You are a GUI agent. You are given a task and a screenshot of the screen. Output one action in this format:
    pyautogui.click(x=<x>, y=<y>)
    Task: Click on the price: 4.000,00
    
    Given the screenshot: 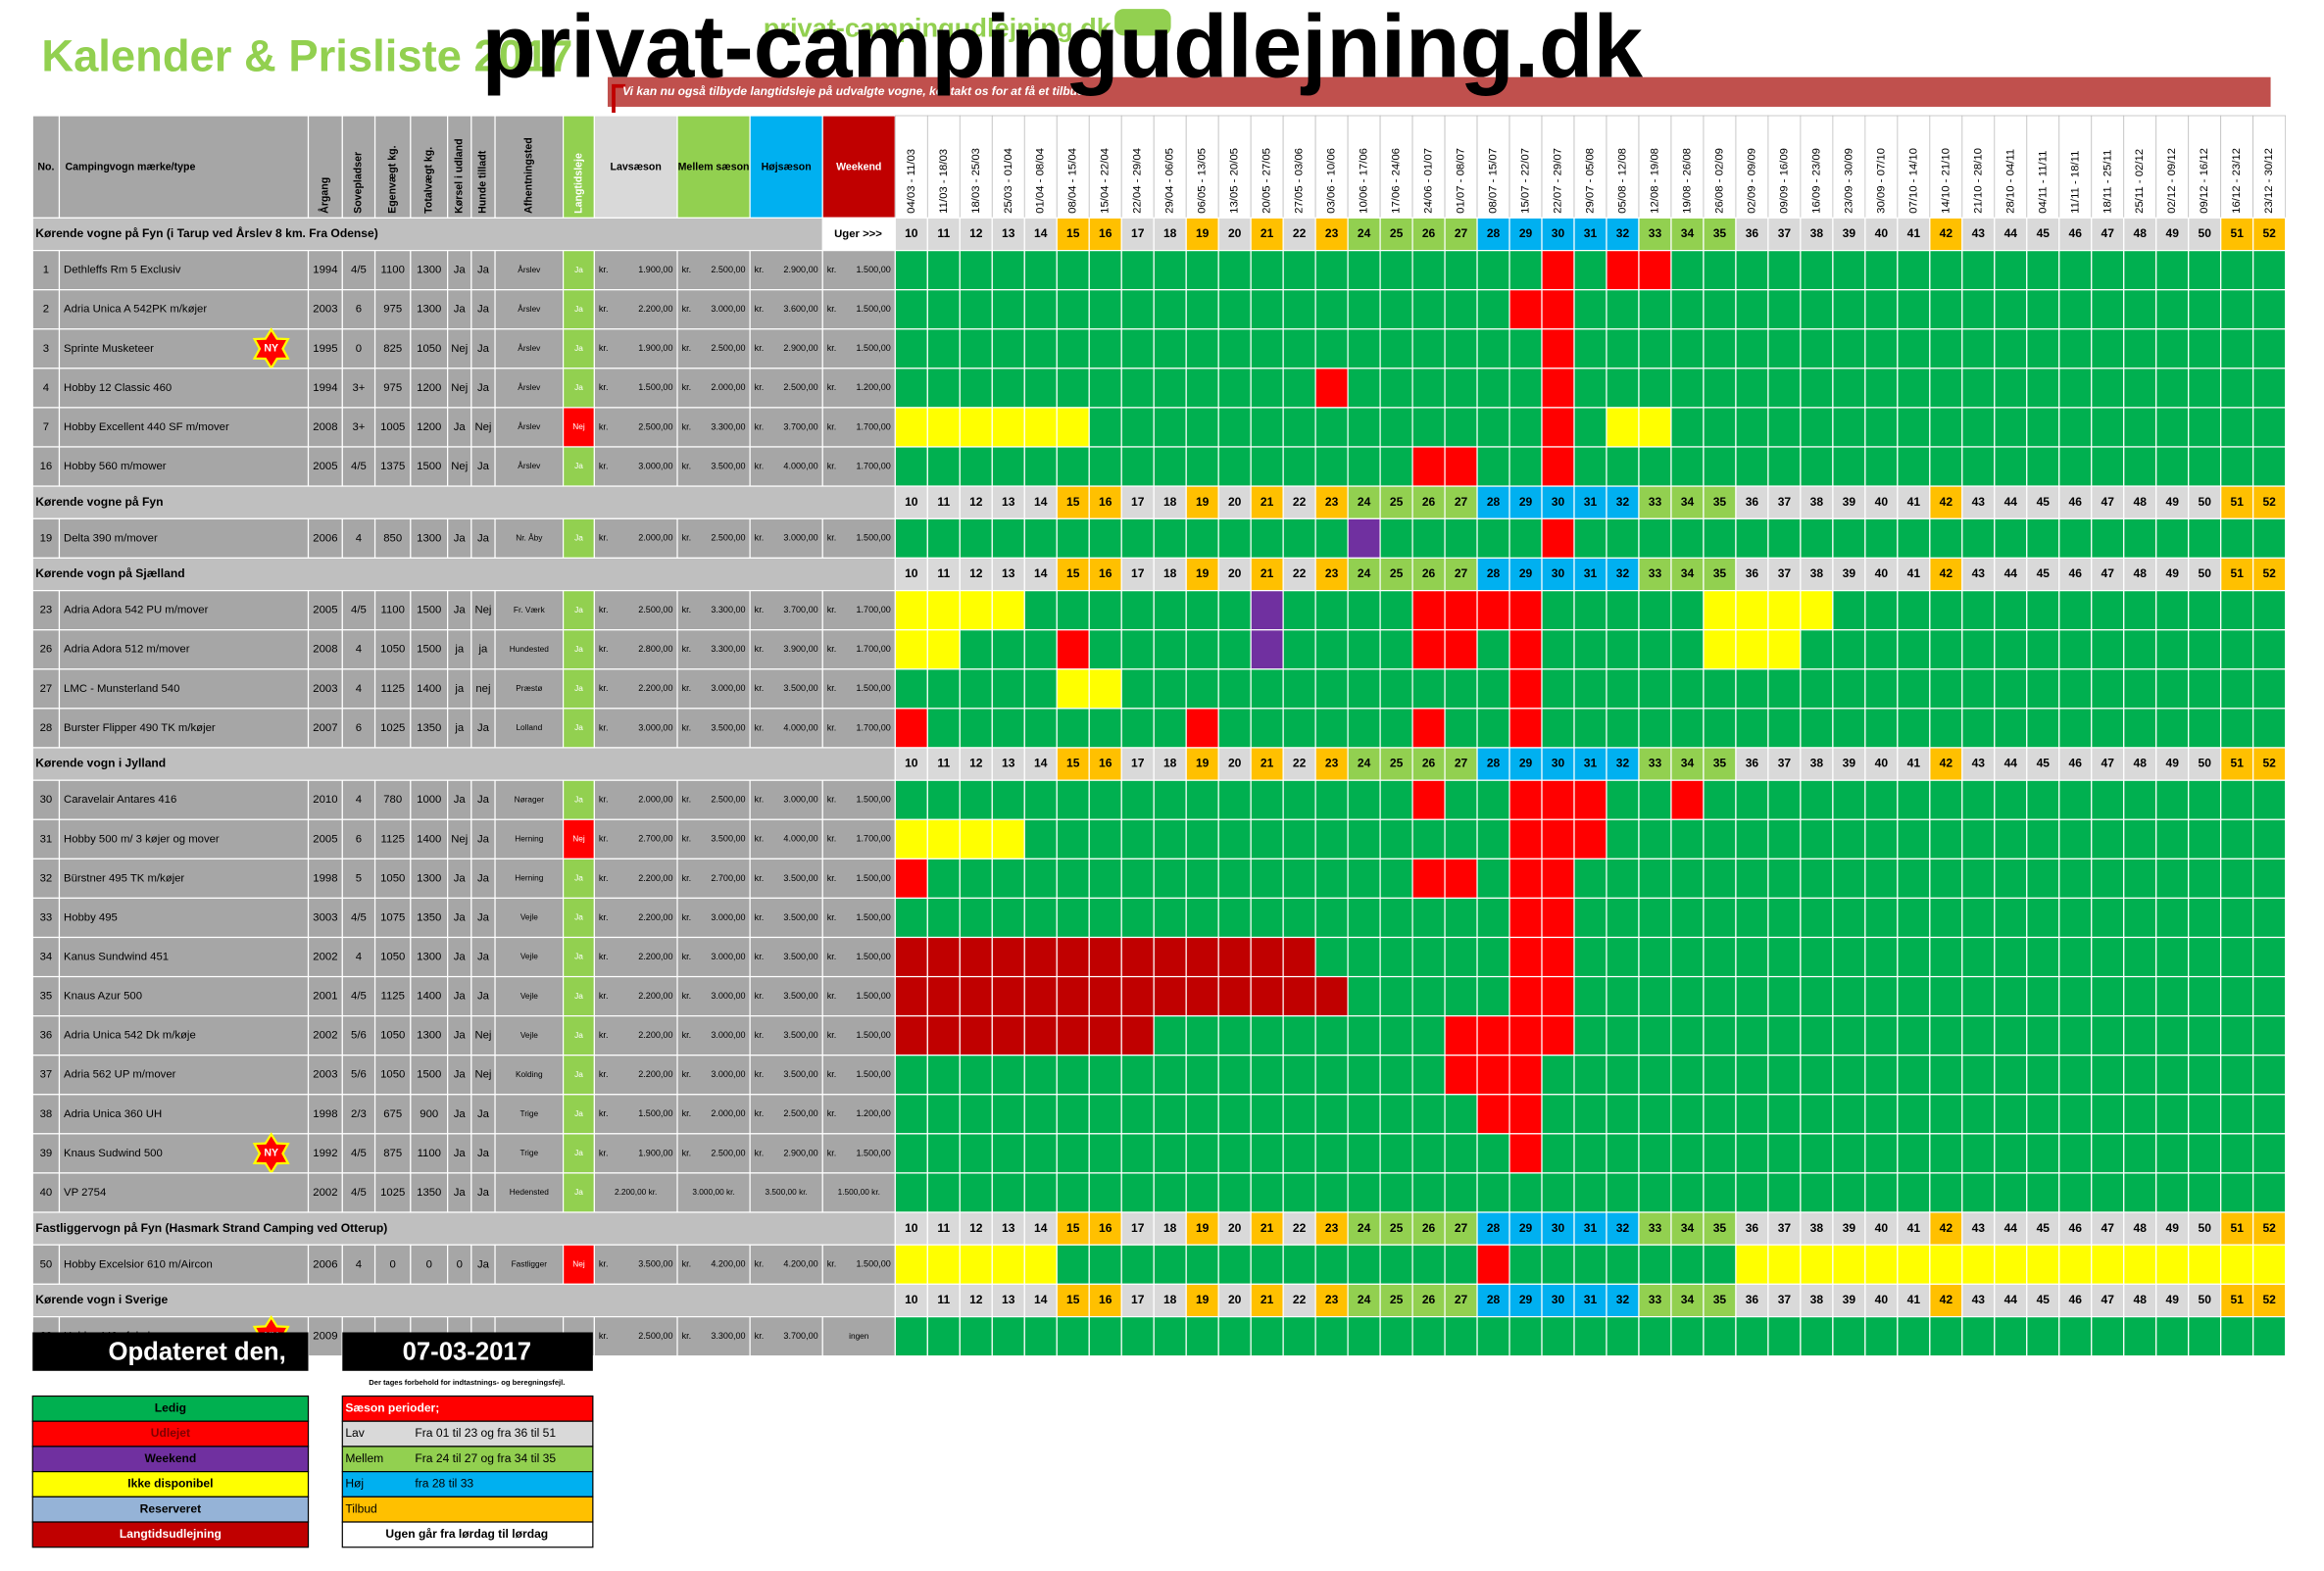 What is the action you would take?
    pyautogui.click(x=800, y=839)
    